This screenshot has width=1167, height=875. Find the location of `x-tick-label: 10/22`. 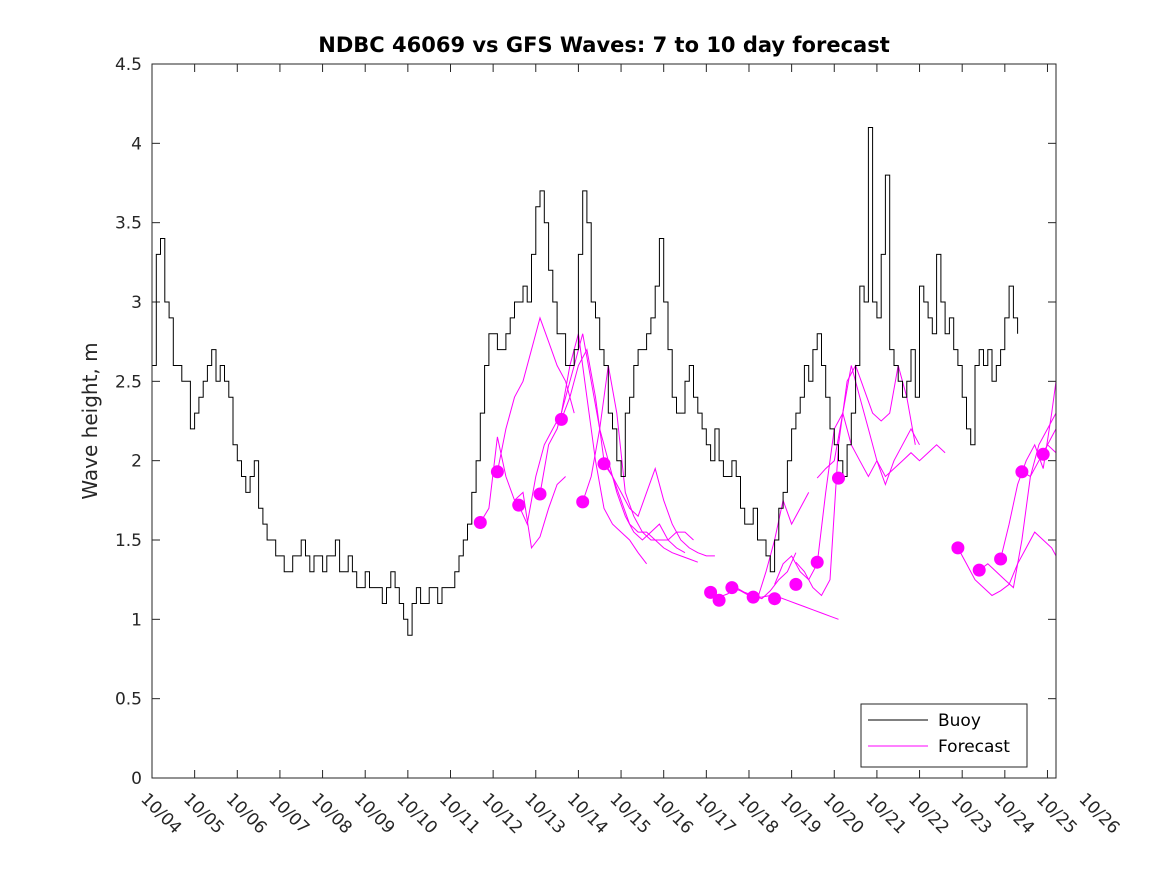

x-tick-label: 10/22 is located at coordinates (928, 813).